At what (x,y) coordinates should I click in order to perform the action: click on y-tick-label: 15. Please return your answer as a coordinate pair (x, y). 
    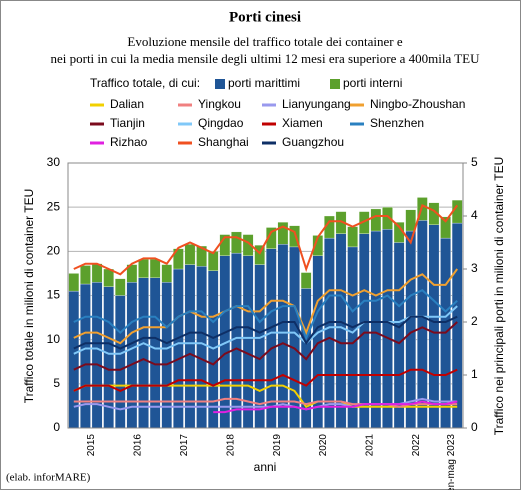
    Looking at the image, I should click on (54, 295).